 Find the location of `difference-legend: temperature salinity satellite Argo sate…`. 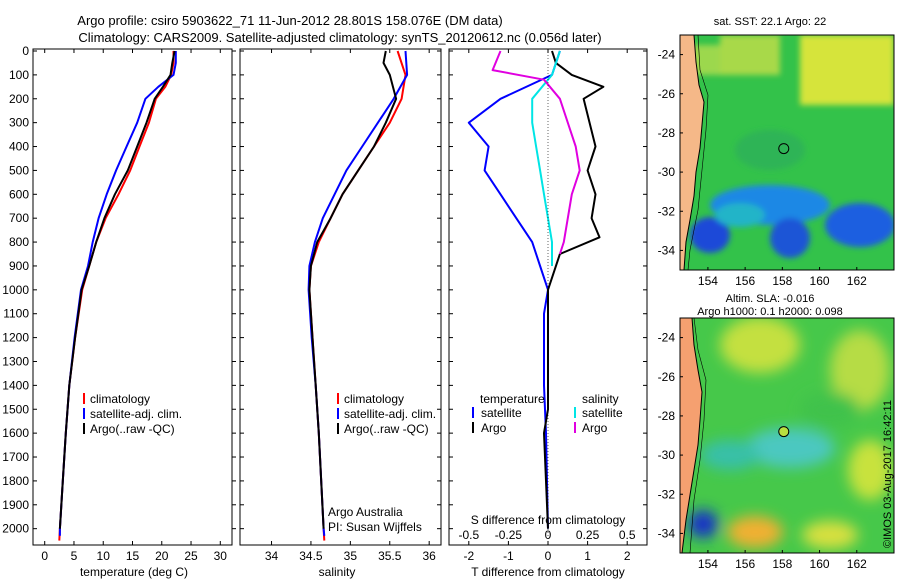

difference-legend: temperature salinity satellite Argo sate… is located at coordinates (547, 413).